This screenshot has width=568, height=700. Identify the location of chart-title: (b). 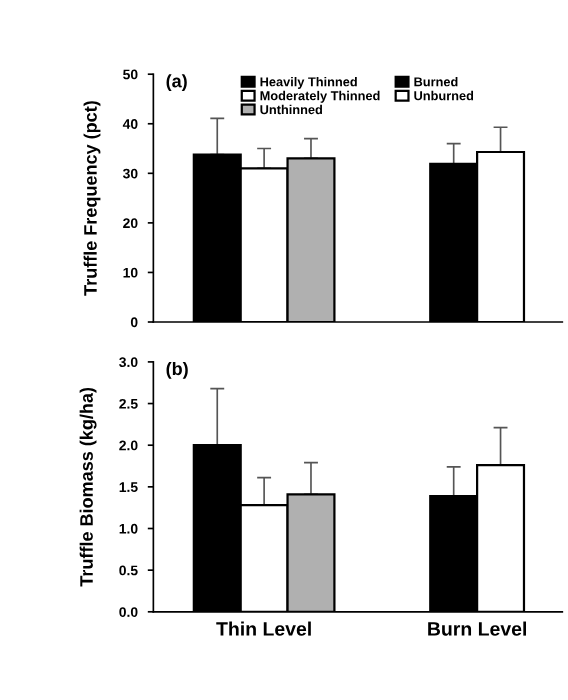
(177, 370).